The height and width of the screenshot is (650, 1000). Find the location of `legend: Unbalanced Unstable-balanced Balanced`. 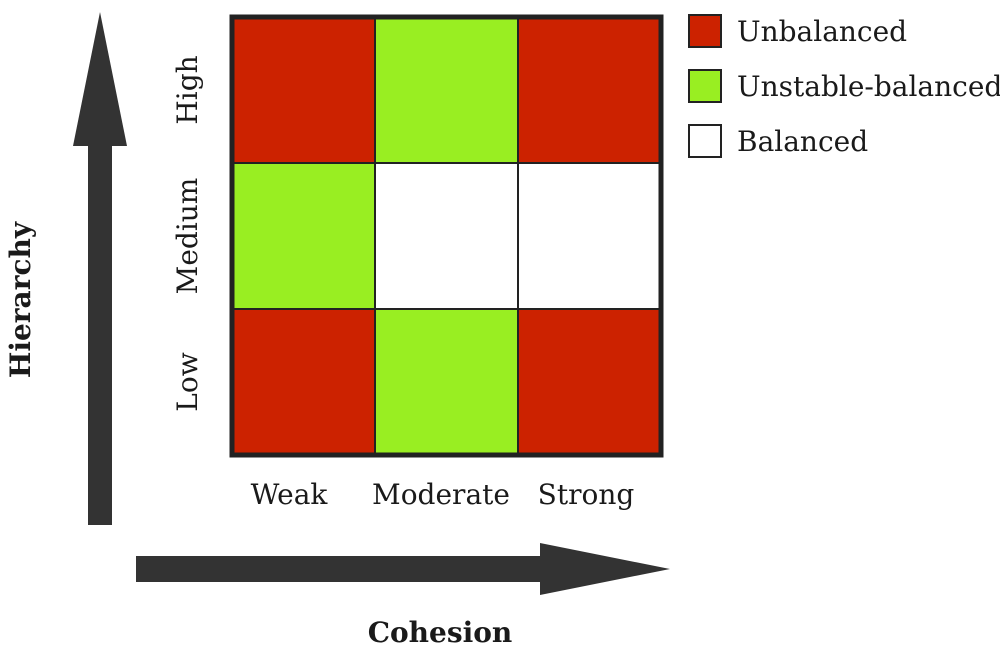

legend: Unbalanced Unstable-balanced Balanced is located at coordinates (844, 86).